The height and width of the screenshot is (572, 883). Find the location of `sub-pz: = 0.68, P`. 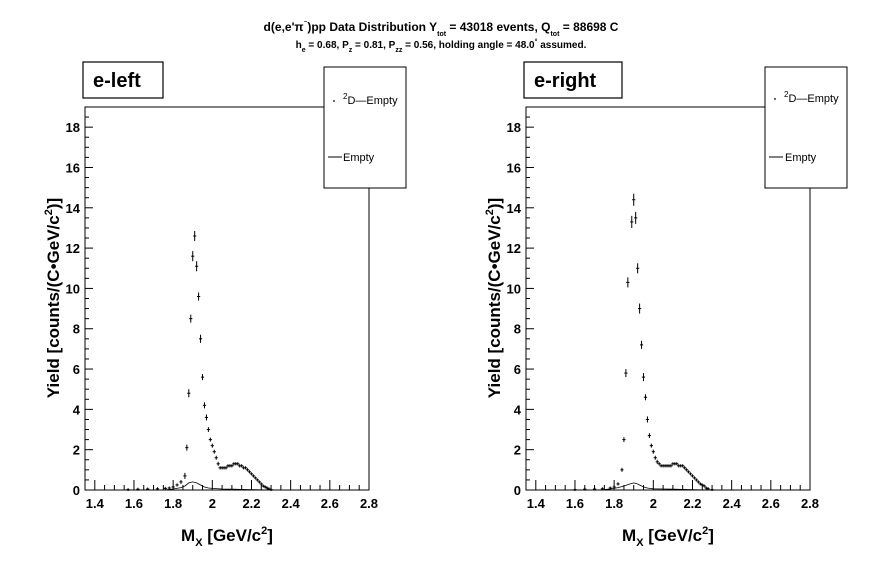

sub-pz: = 0.68, P is located at coordinates (327, 45).